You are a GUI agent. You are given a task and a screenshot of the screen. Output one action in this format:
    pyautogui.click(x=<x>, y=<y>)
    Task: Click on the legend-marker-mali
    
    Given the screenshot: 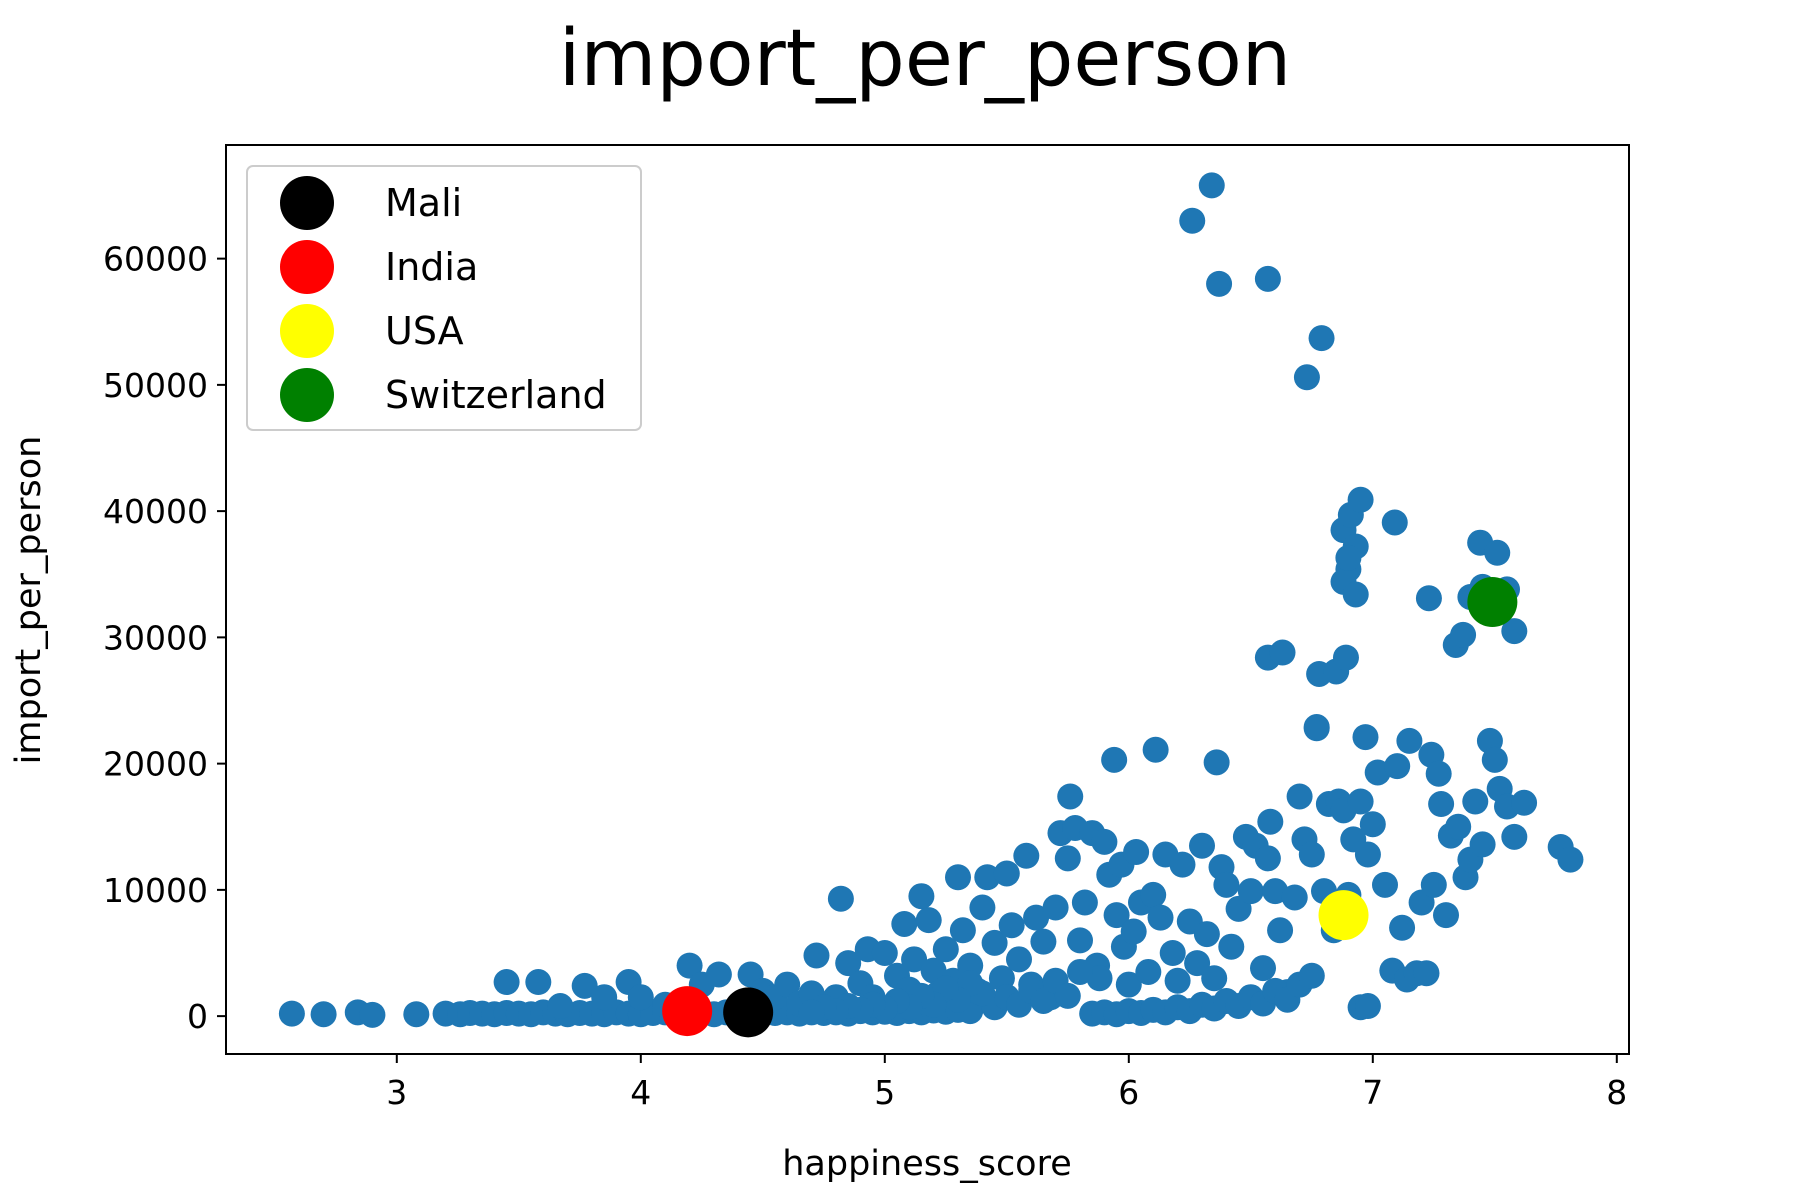 What is the action you would take?
    pyautogui.click(x=307, y=203)
    